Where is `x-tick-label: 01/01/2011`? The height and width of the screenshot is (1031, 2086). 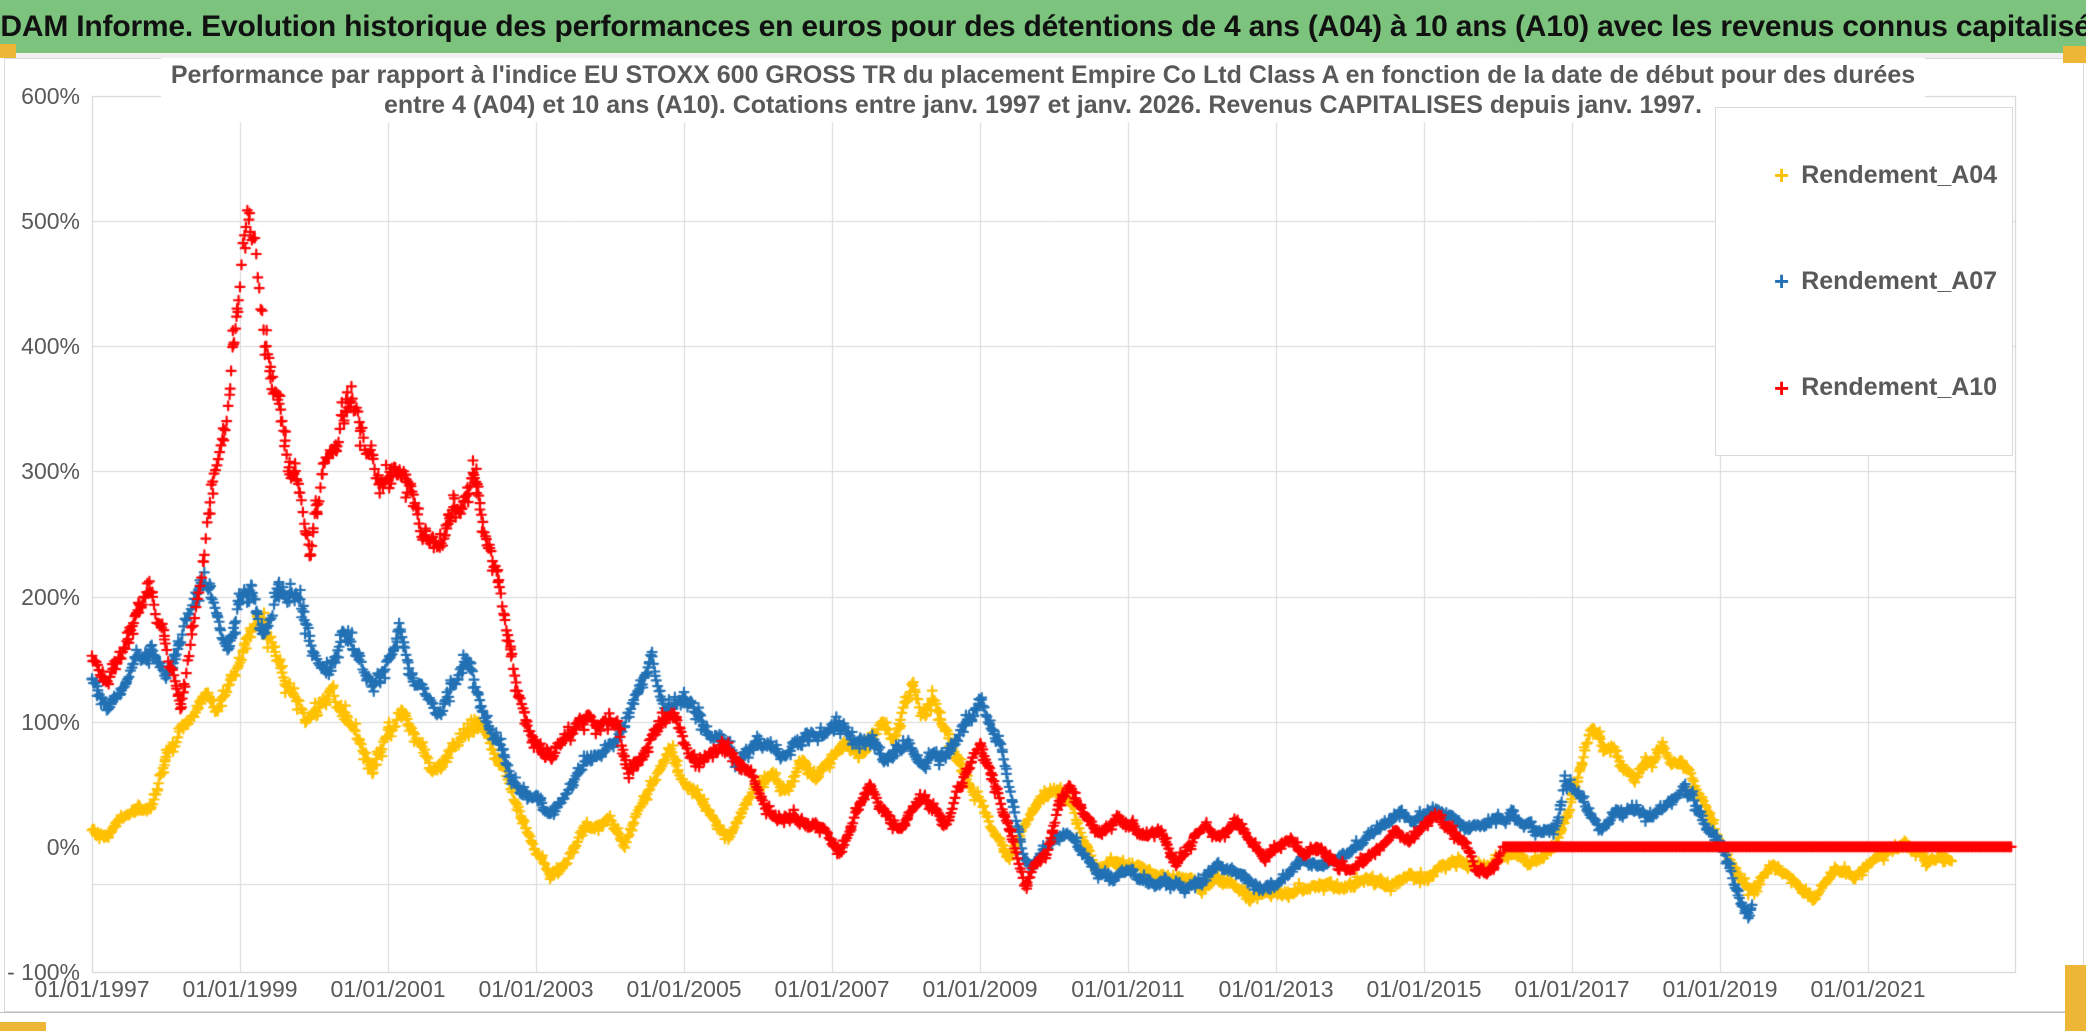 x-tick-label: 01/01/2011 is located at coordinates (1128, 989).